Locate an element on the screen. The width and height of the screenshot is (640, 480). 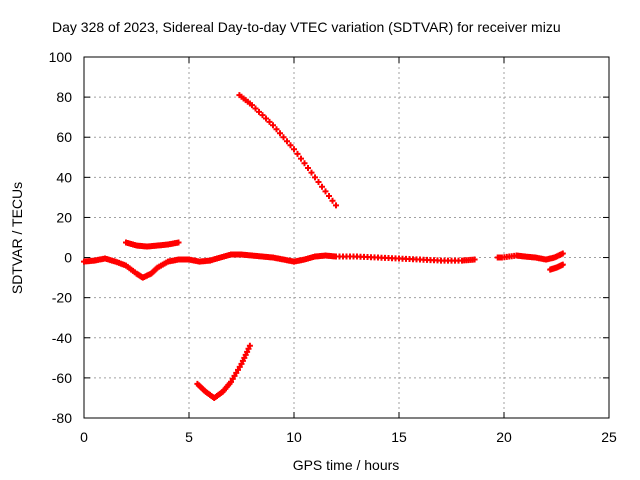
x-tick-label: 10 is located at coordinates (294, 437).